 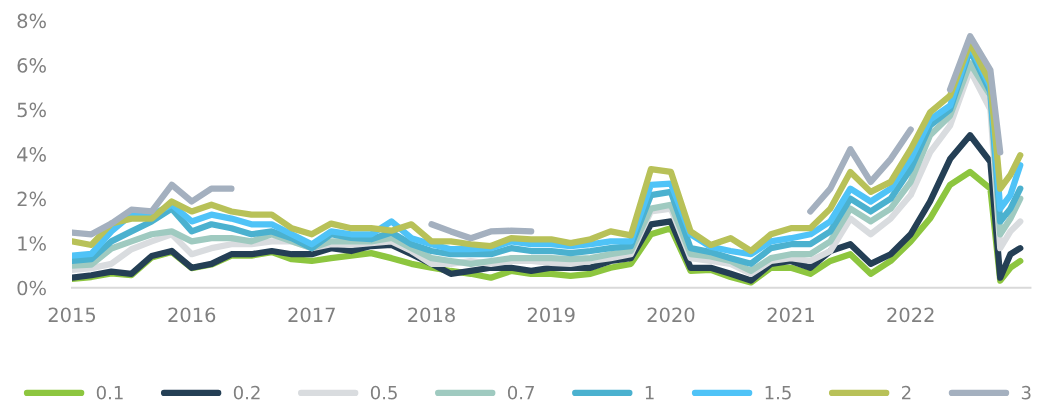 I want to click on legend-label: 0.2, so click(x=246, y=392).